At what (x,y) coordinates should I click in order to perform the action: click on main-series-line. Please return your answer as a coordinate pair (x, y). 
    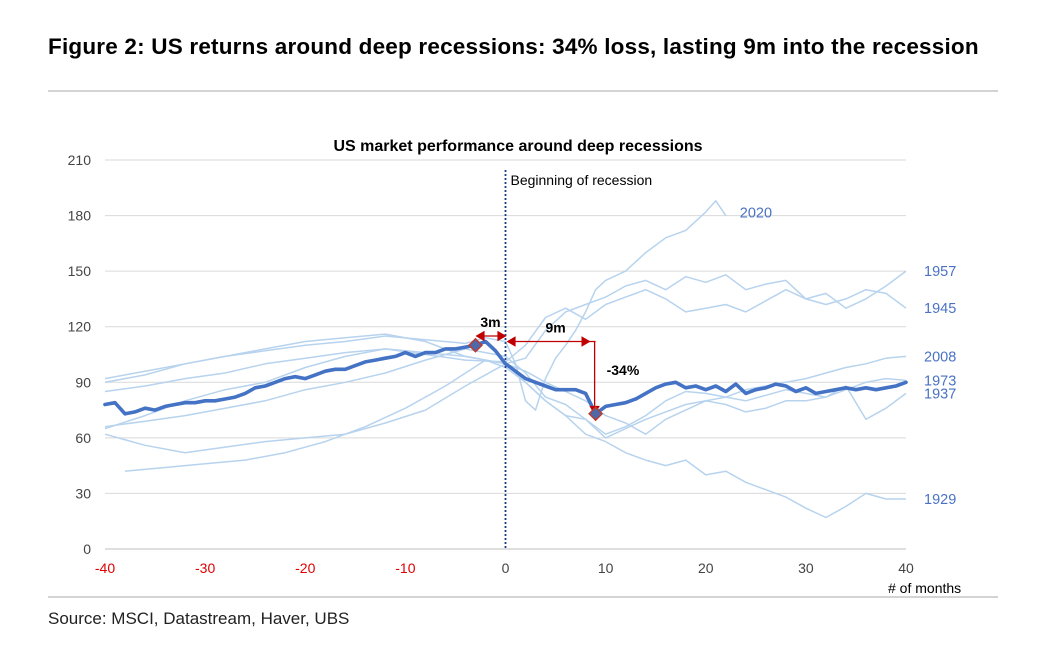
    Looking at the image, I should click on (505, 377).